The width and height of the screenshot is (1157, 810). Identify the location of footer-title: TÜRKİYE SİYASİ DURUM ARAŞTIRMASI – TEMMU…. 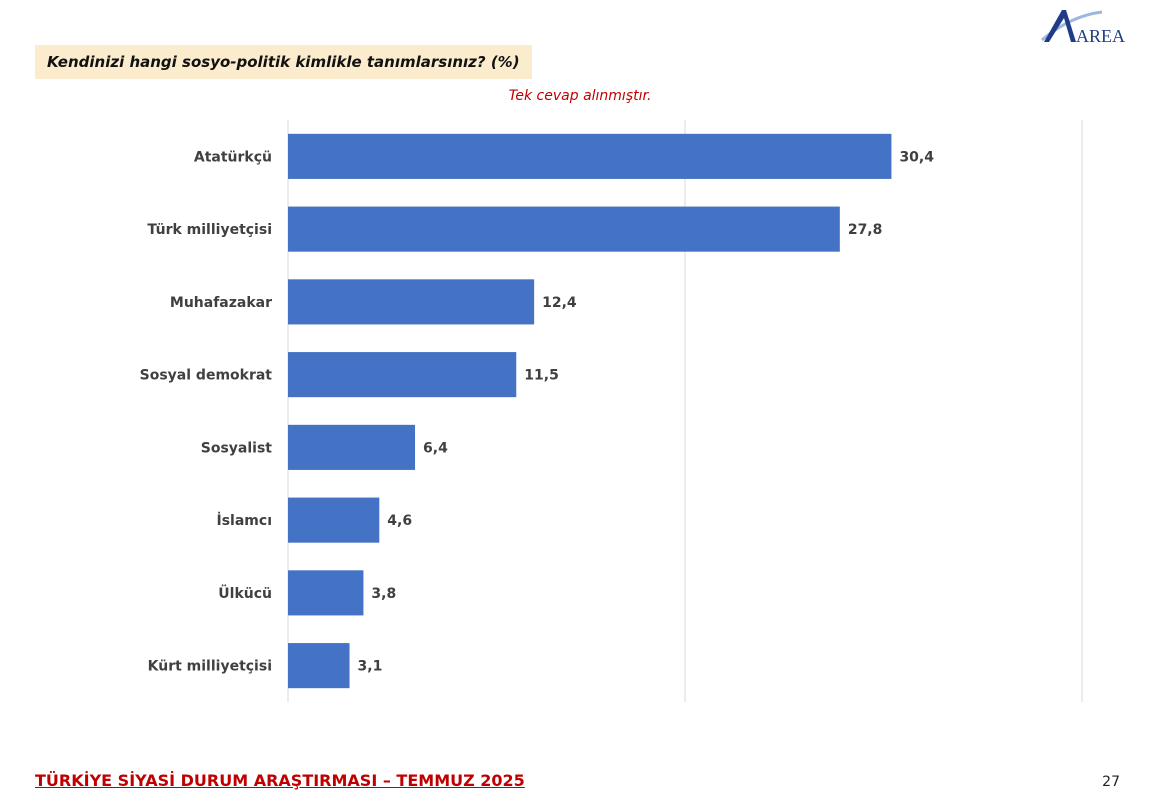
(280, 780).